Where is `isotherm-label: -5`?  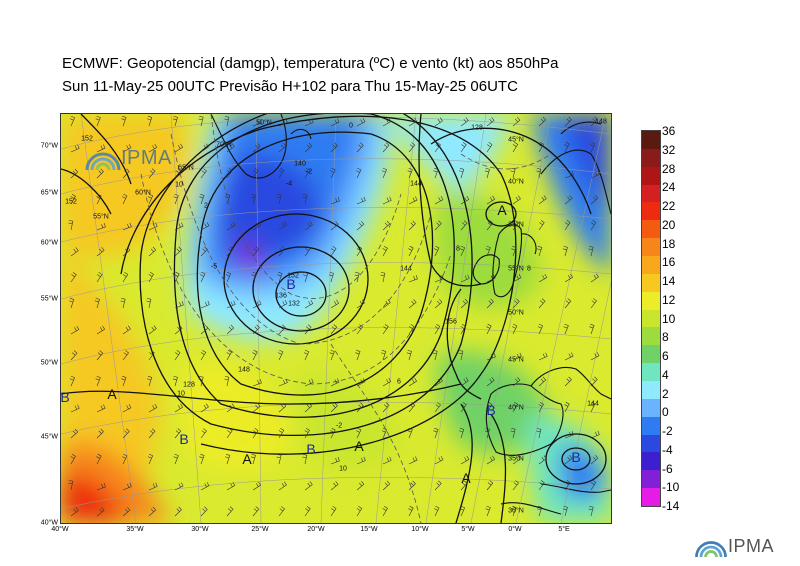 isotherm-label: -5 is located at coordinates (214, 267).